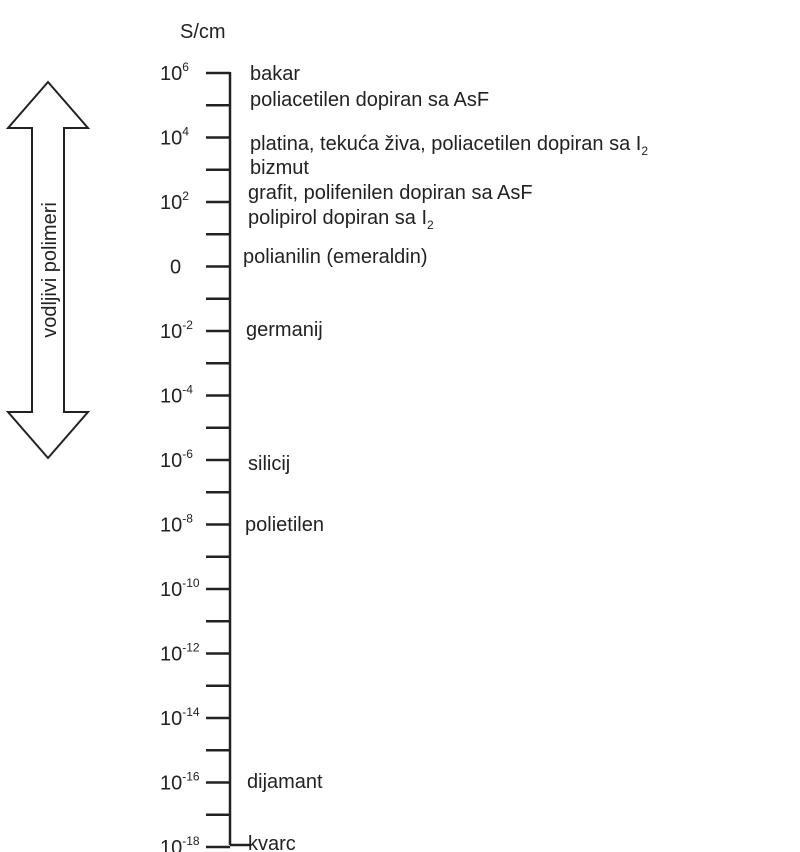 The image size is (800, 852). I want to click on tick-label: 10², so click(174, 201).